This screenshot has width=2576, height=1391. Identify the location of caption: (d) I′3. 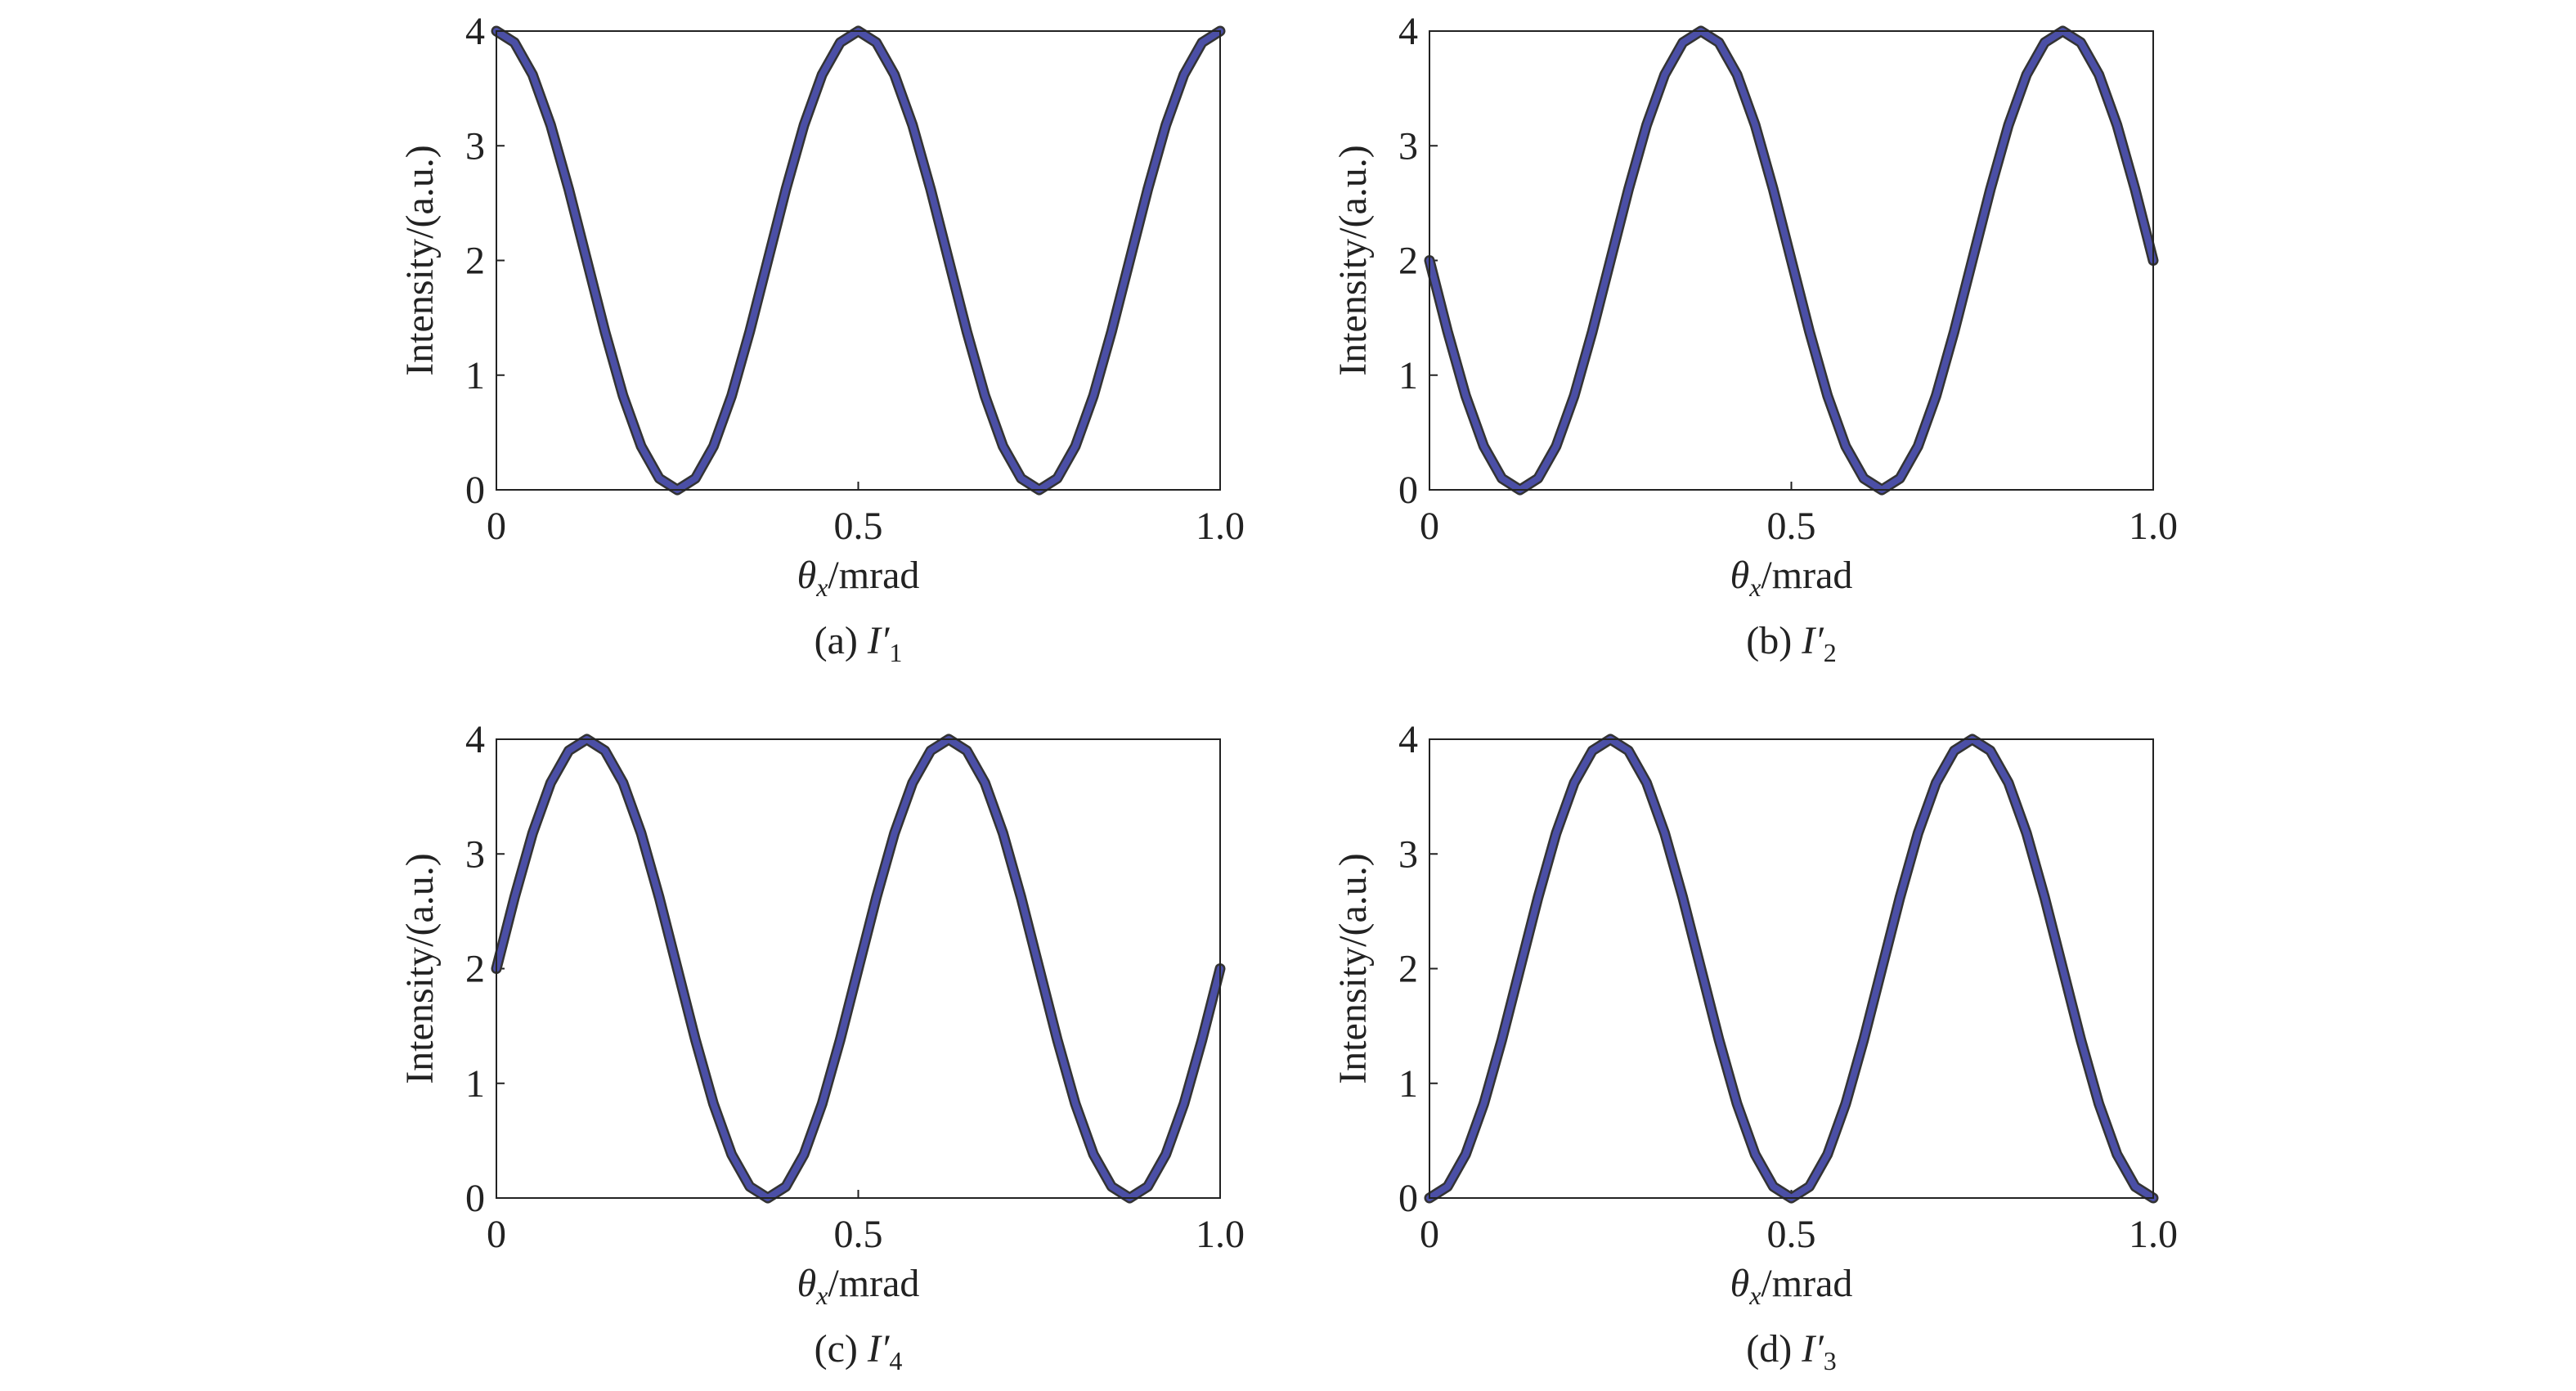
(1791, 1351).